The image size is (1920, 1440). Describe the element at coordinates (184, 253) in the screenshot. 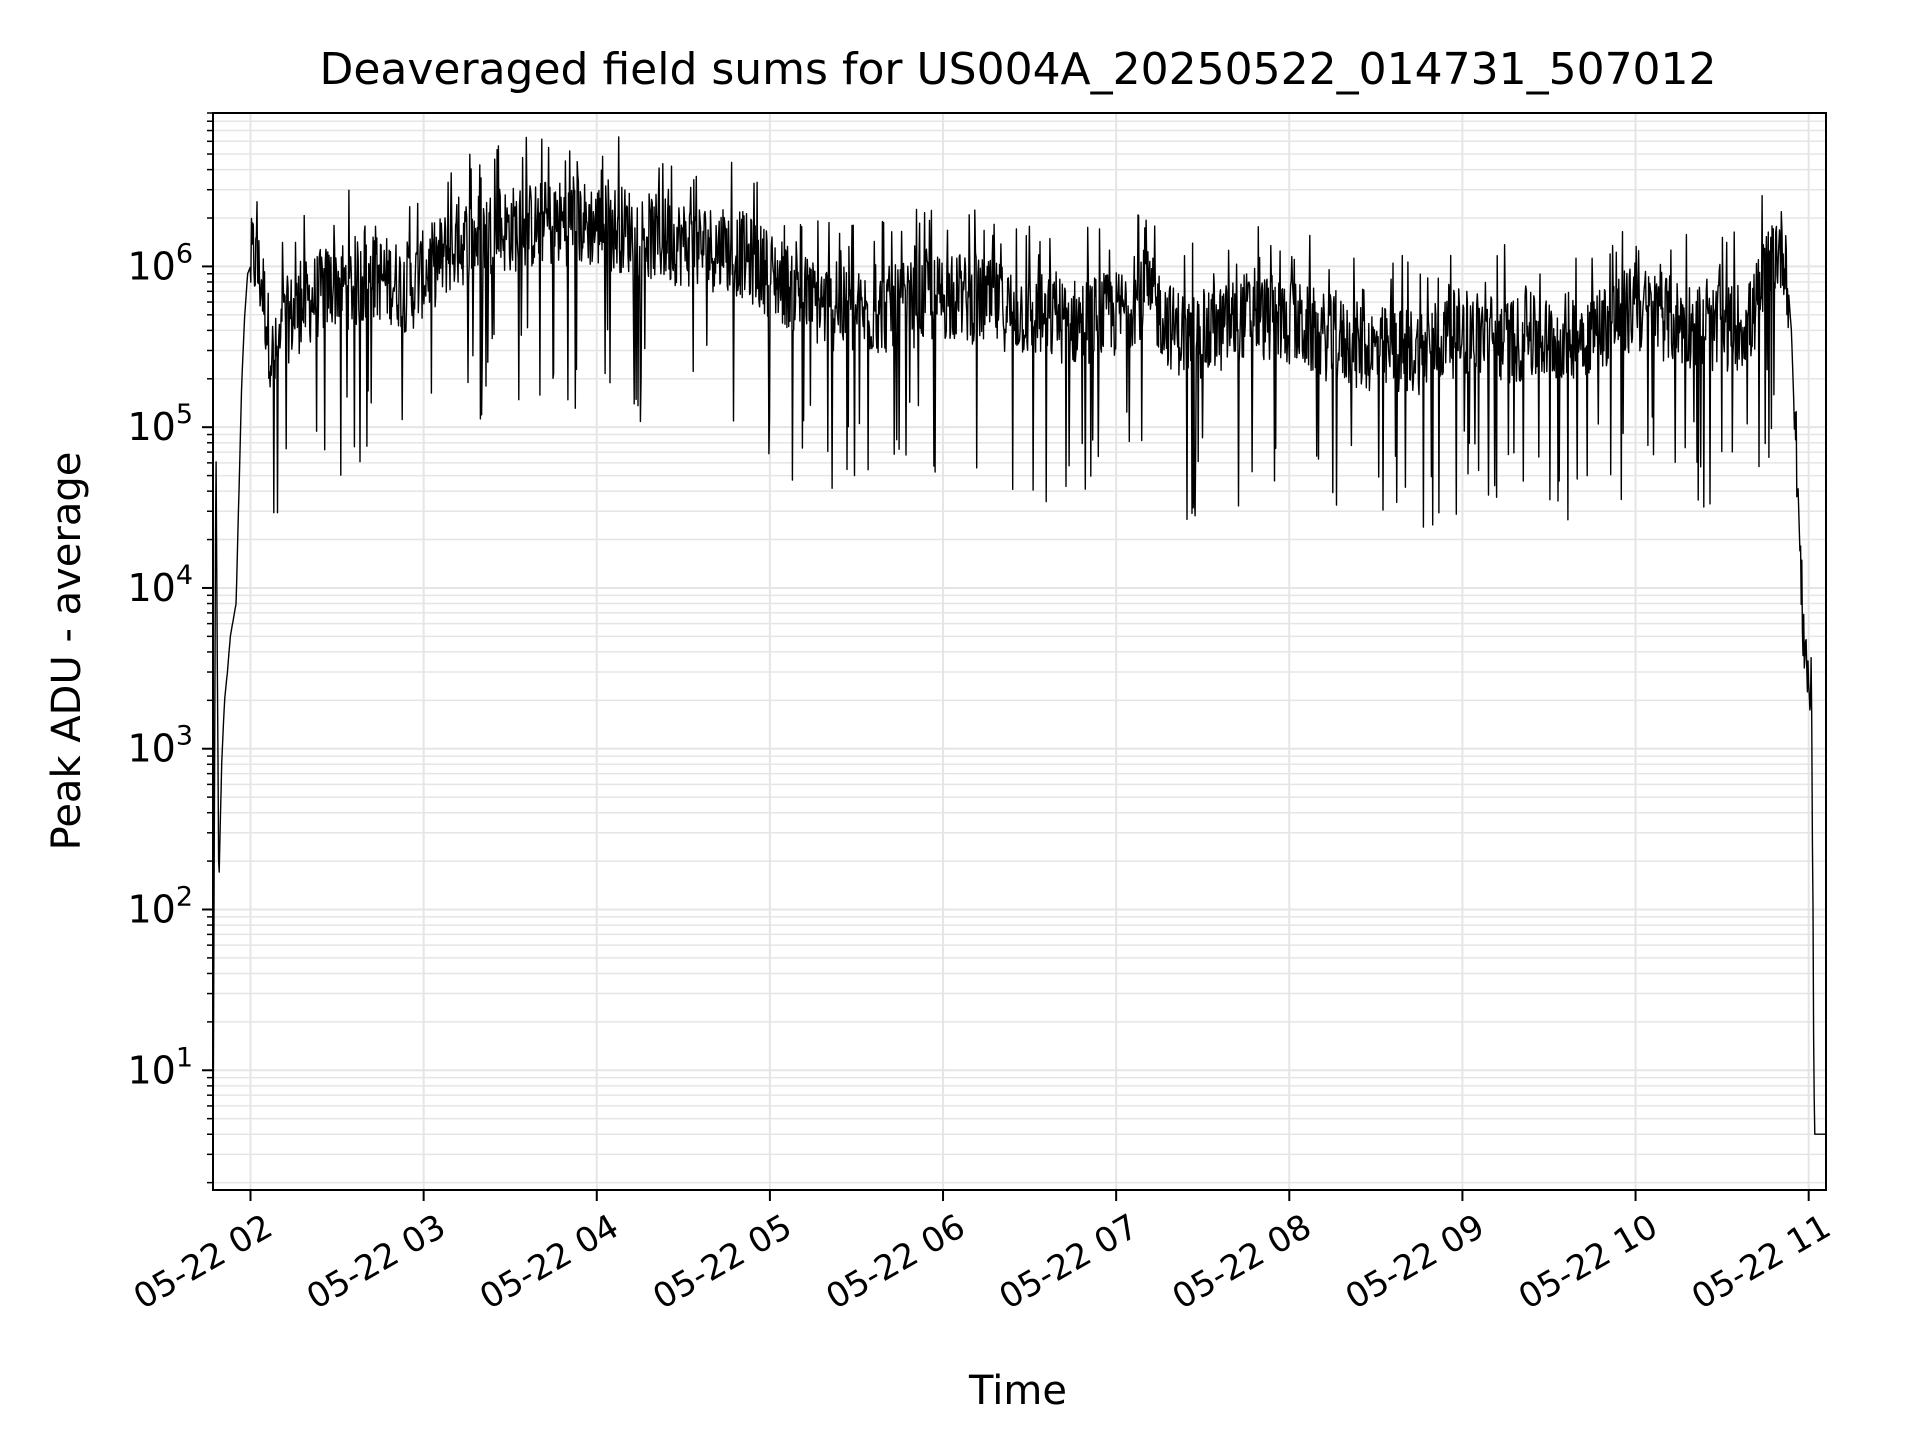

I see `y-tick-exponent: 6` at that location.